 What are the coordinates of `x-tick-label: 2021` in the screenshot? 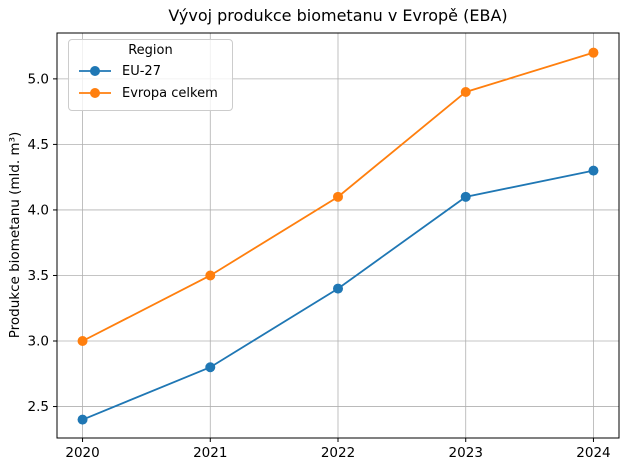 It's located at (210, 453).